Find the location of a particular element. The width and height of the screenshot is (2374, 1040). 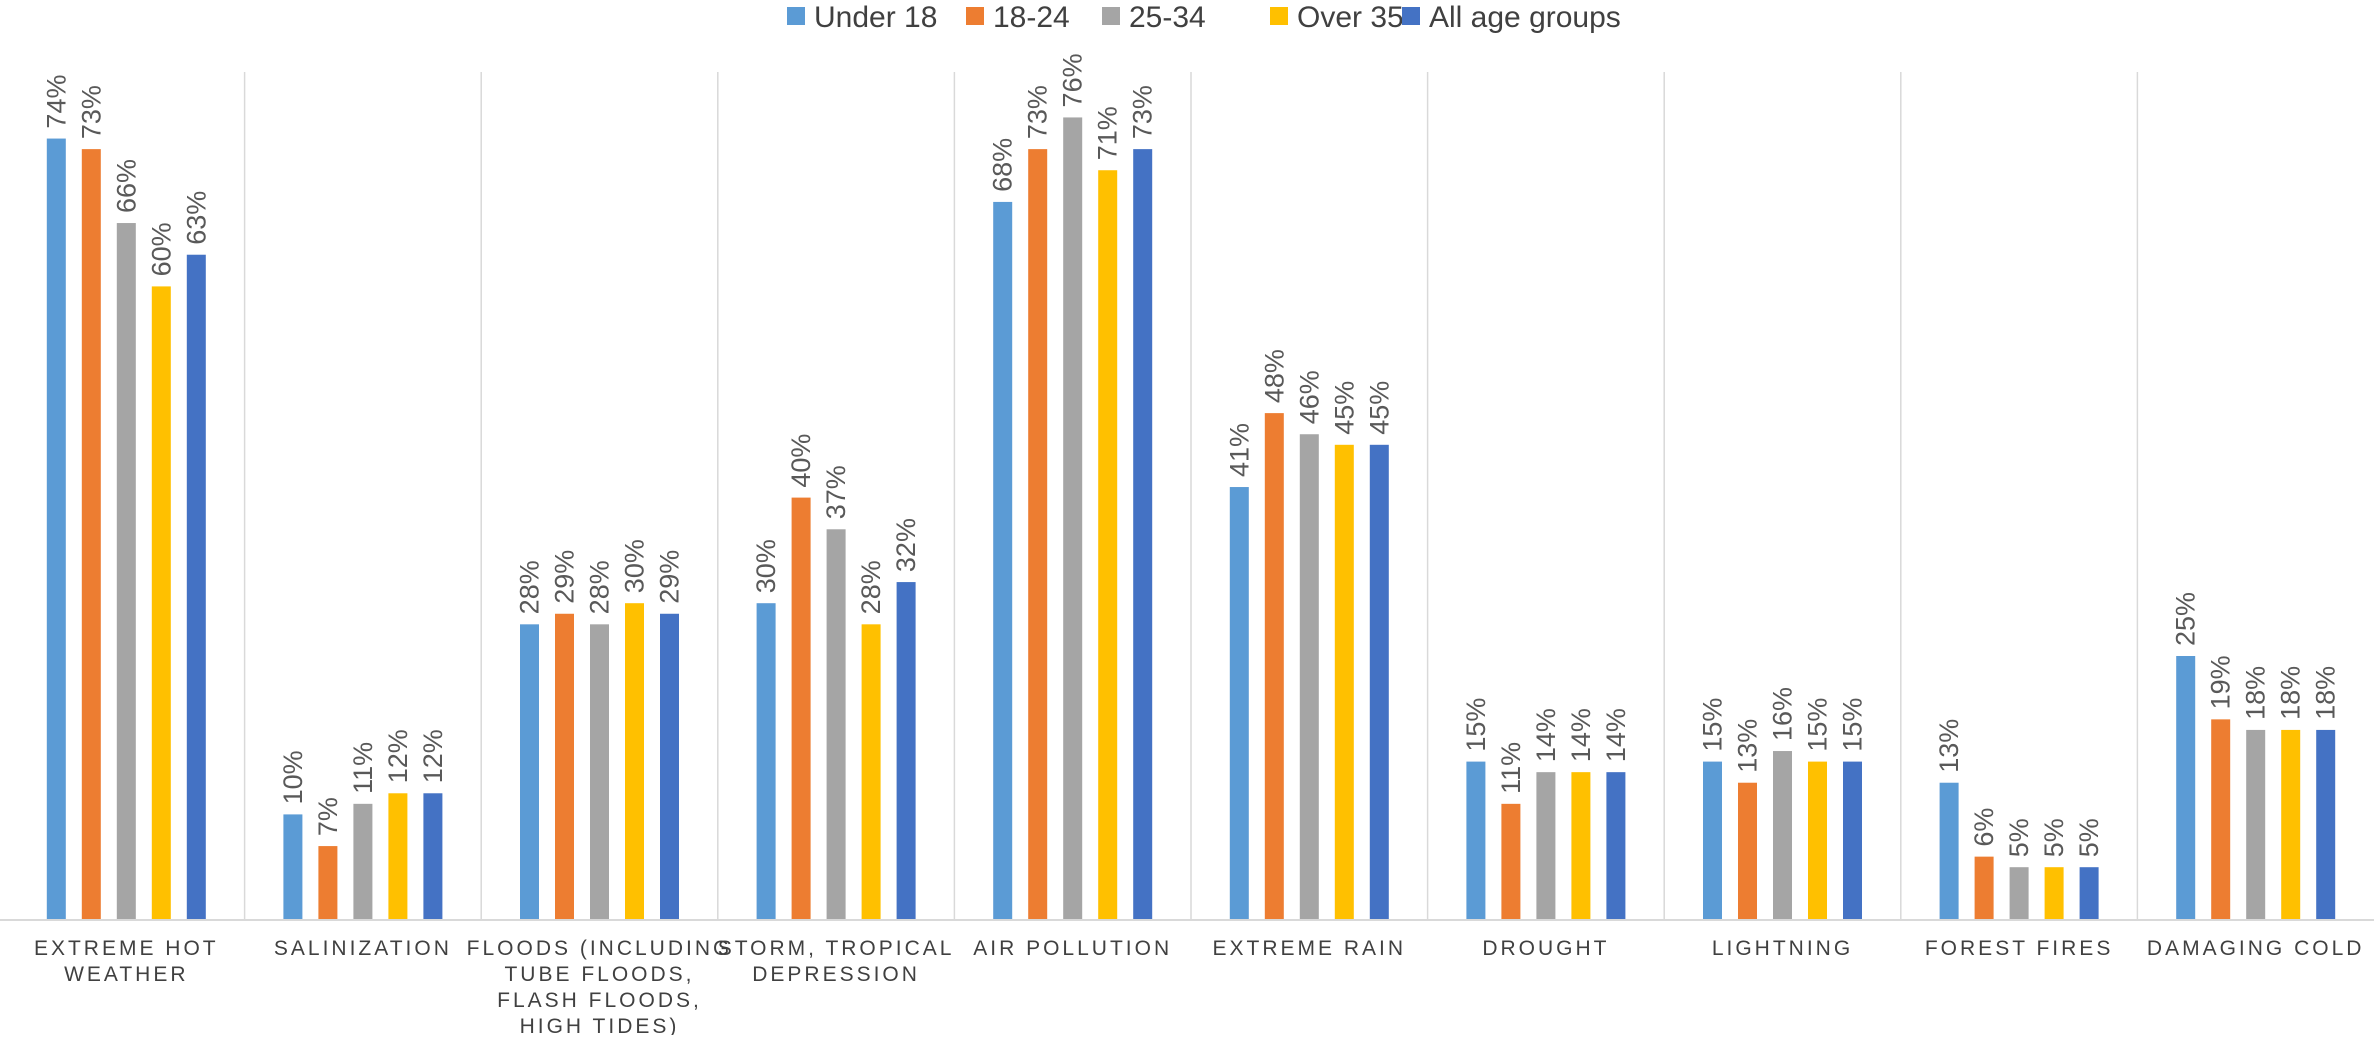

category-label-line: DEPRESSION is located at coordinates (836, 974).